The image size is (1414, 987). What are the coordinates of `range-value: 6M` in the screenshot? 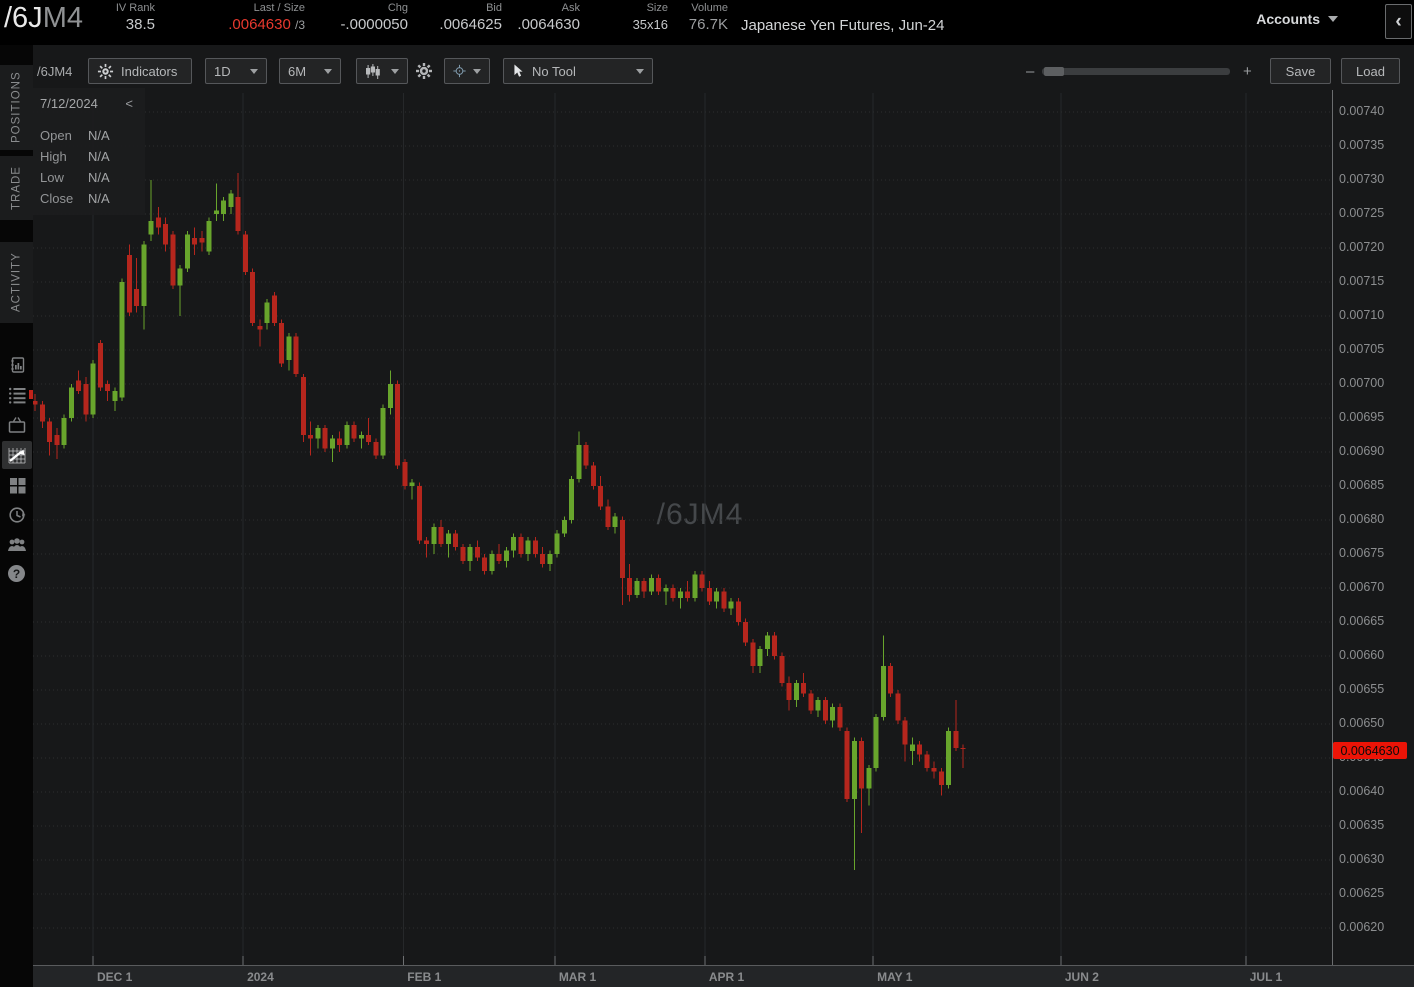 It's located at (297, 71).